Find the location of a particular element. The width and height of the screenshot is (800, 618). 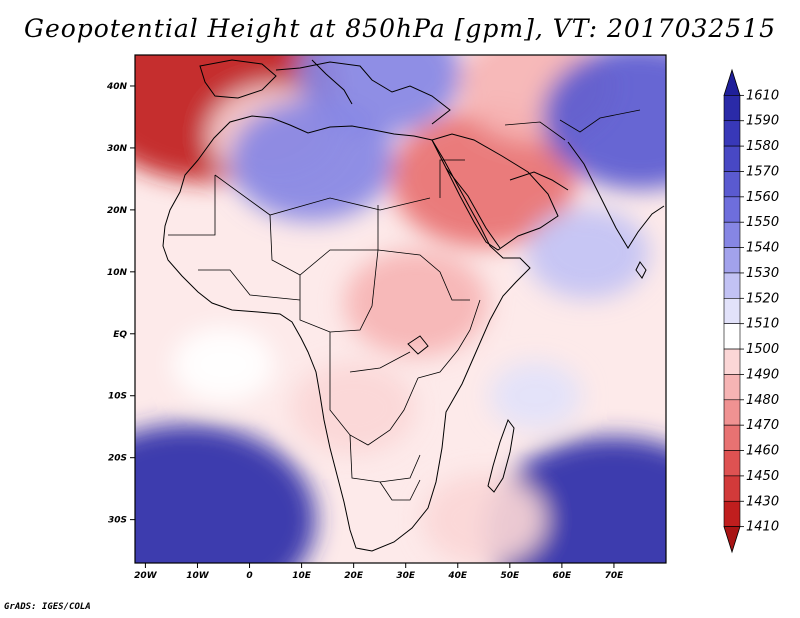

colorbar-label: 1570 is located at coordinates (762, 171).